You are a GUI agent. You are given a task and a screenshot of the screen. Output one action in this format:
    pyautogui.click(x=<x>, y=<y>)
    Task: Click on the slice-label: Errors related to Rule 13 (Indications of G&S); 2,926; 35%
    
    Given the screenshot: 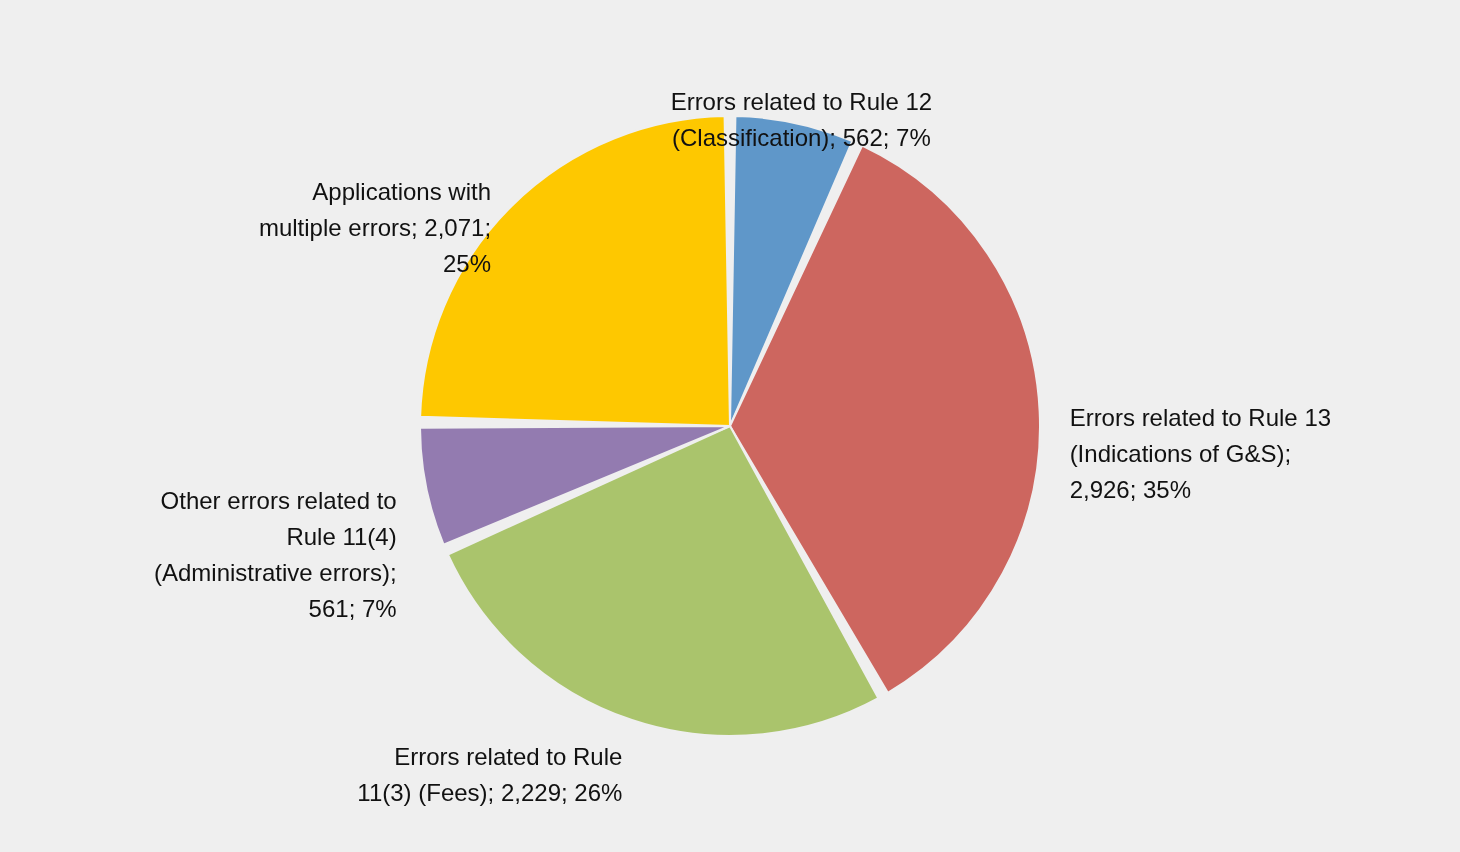 What is the action you would take?
    pyautogui.click(x=1200, y=454)
    